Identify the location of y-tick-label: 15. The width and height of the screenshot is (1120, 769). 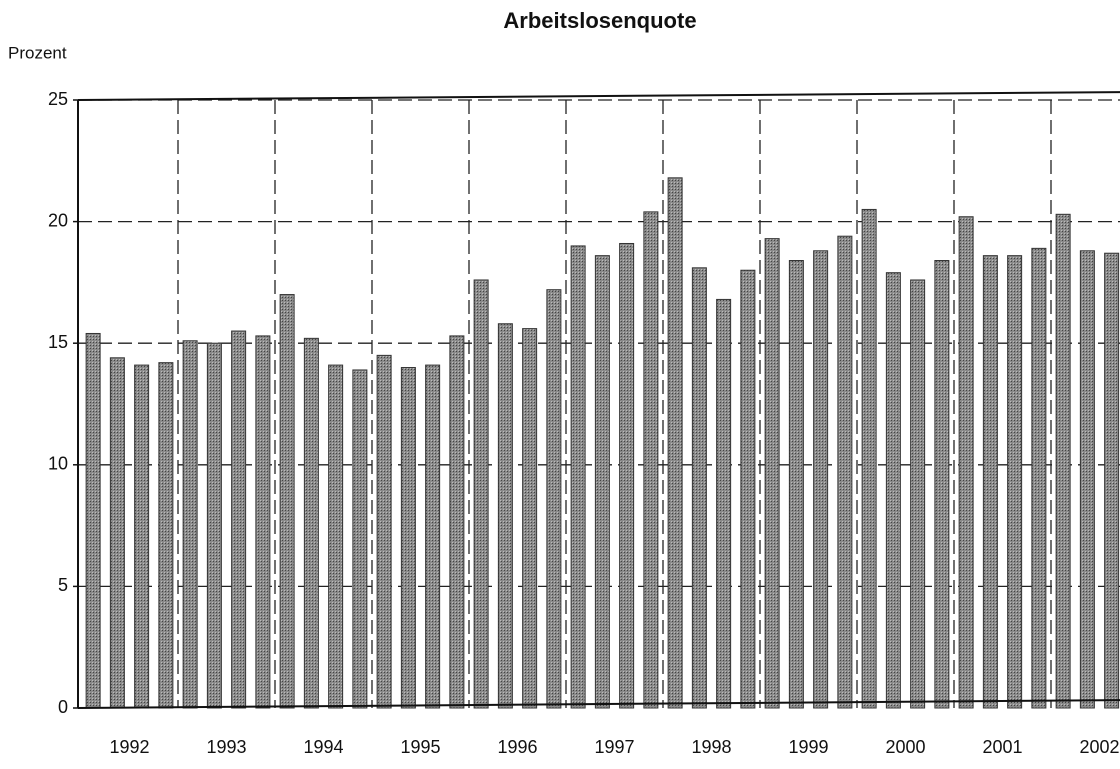
(58, 342).